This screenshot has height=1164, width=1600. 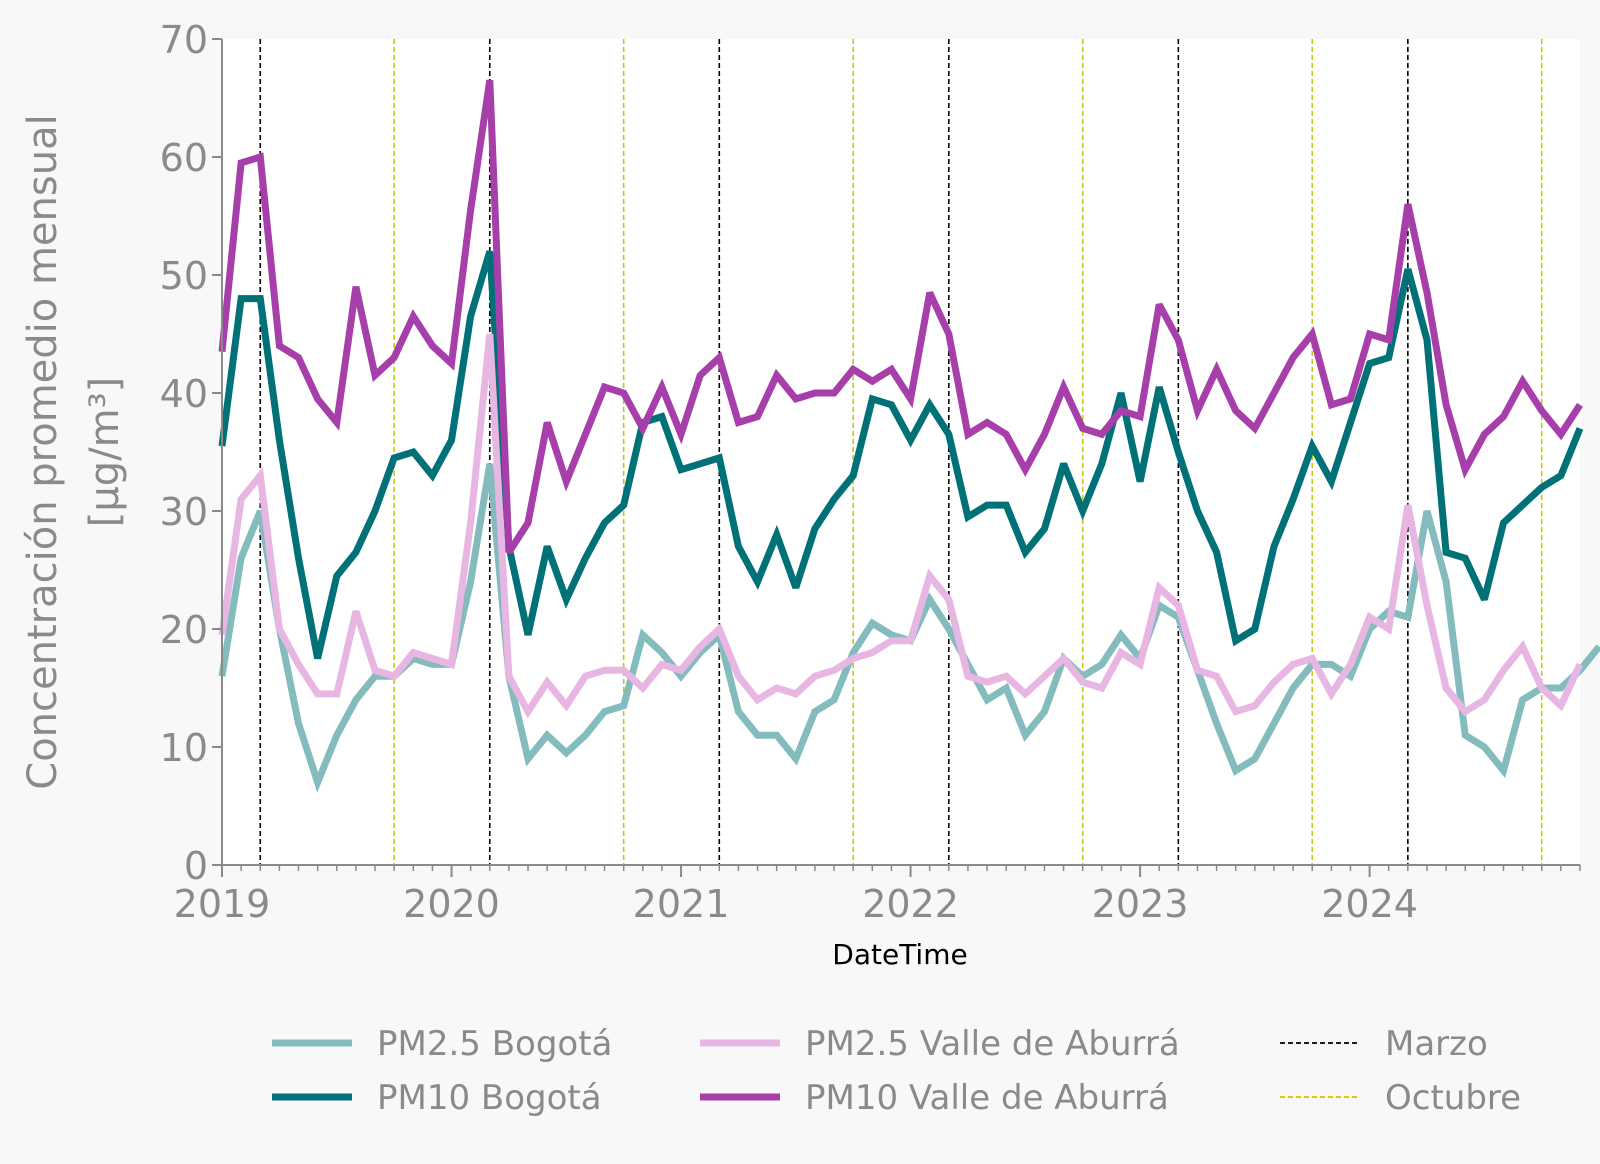 What do you see at coordinates (184, 512) in the screenshot?
I see `y-tick-label: 30` at bounding box center [184, 512].